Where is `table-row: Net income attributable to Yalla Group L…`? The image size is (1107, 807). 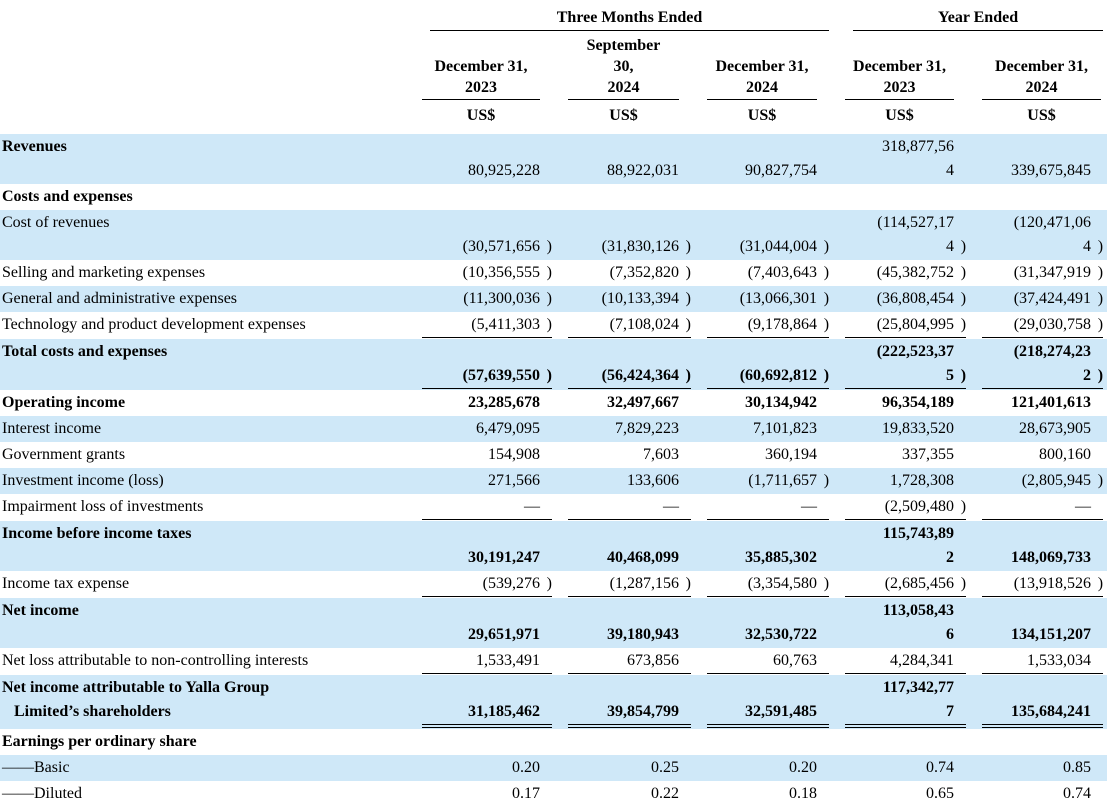 table-row: Net income attributable to Yalla Group L… is located at coordinates (553, 702).